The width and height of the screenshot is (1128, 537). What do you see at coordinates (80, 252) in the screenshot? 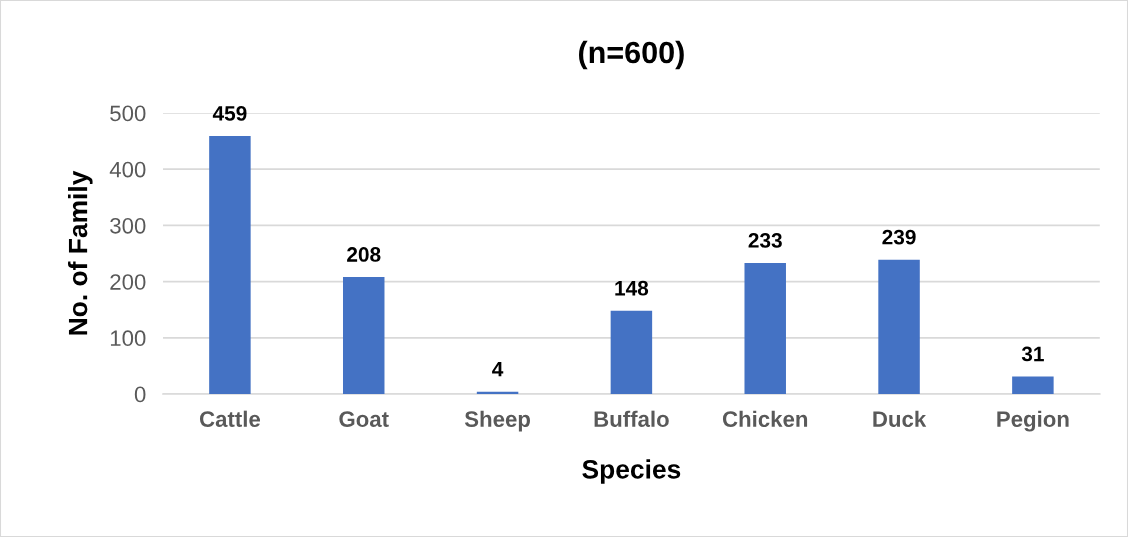
I see `y-axis-title: No. of Family` at bounding box center [80, 252].